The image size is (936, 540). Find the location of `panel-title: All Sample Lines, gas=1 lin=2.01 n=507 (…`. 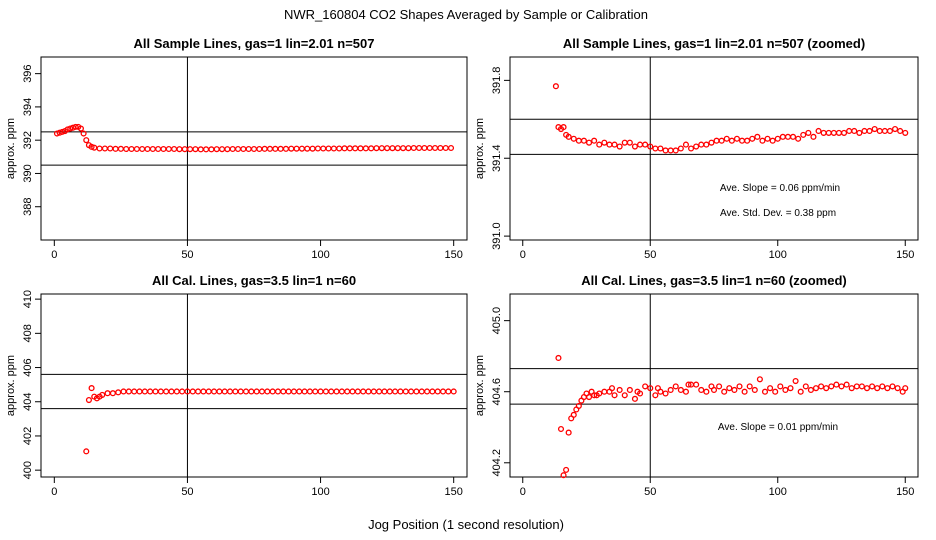

panel-title: All Sample Lines, gas=1 lin=2.01 n=507 (… is located at coordinates (714, 43).